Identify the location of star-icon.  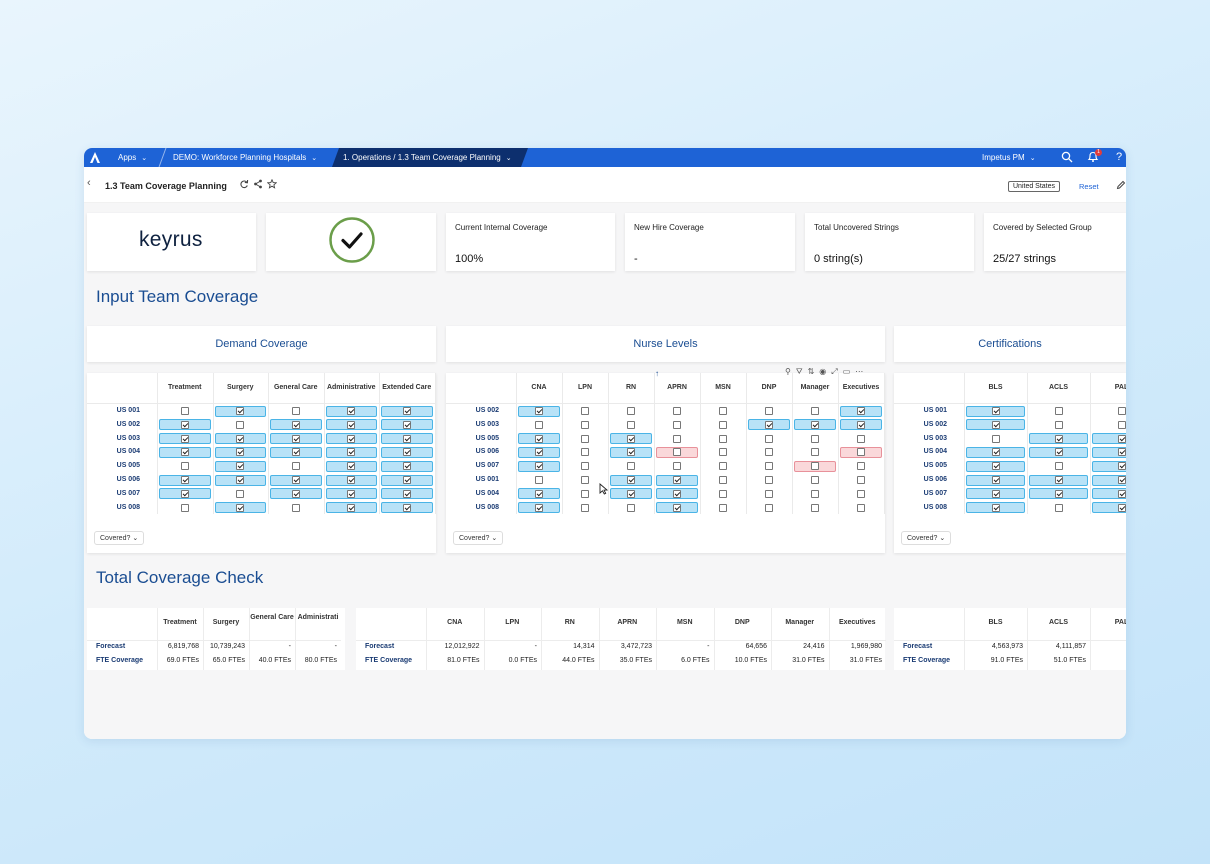
(272, 184).